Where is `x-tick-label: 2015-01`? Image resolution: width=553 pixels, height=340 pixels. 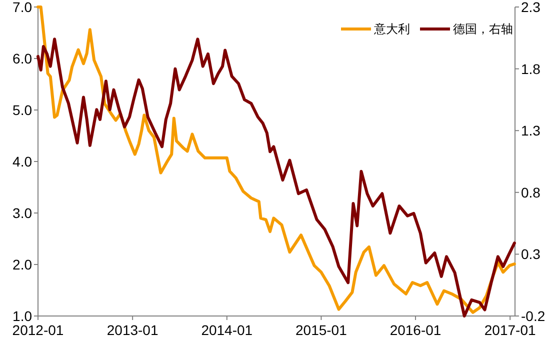 x-tick-label: 2015-01 is located at coordinates (322, 330).